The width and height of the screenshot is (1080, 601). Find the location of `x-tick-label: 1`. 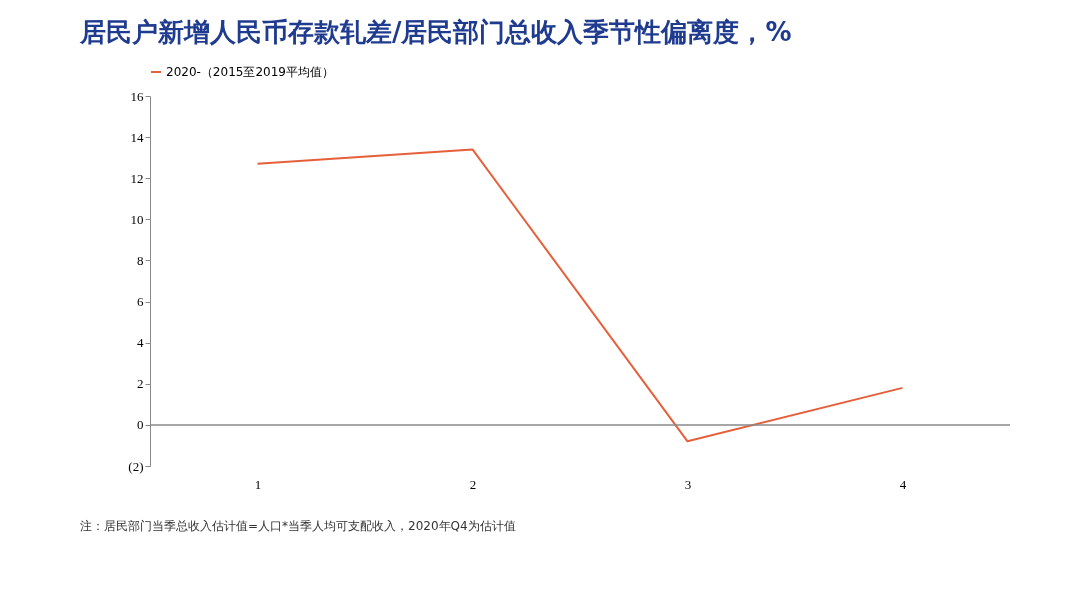

x-tick-label: 1 is located at coordinates (258, 484).